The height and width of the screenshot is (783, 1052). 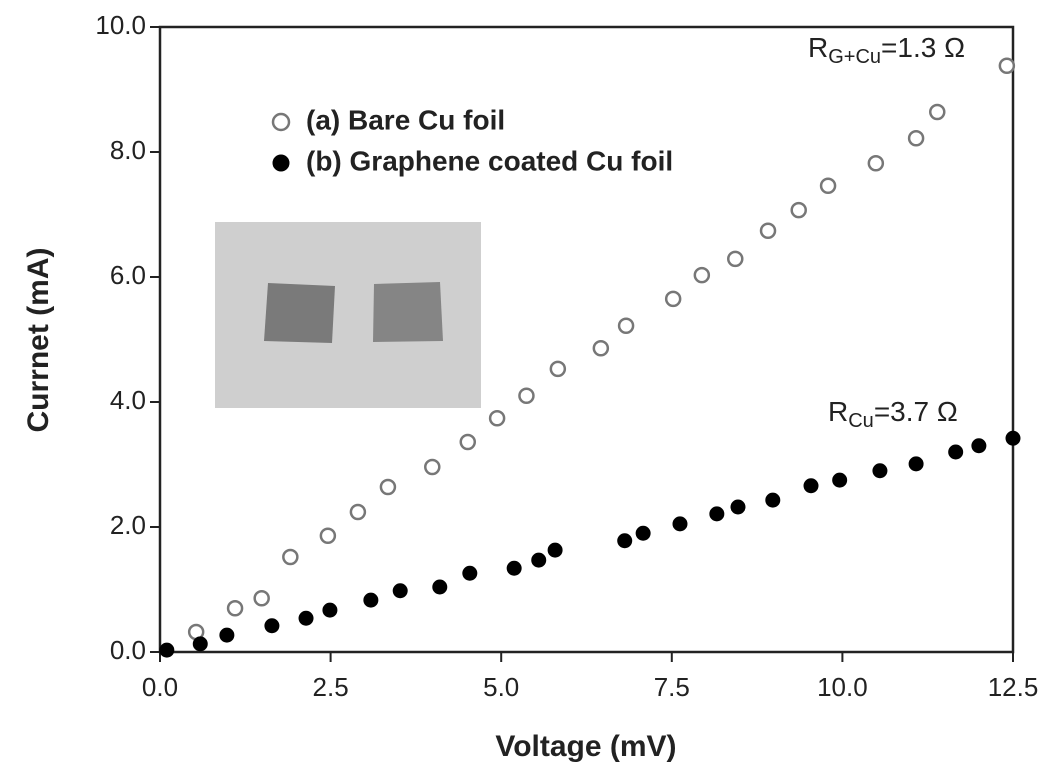 What do you see at coordinates (886, 50) in the screenshot?
I see `annotation: RG+Cu=1.3 Ω` at bounding box center [886, 50].